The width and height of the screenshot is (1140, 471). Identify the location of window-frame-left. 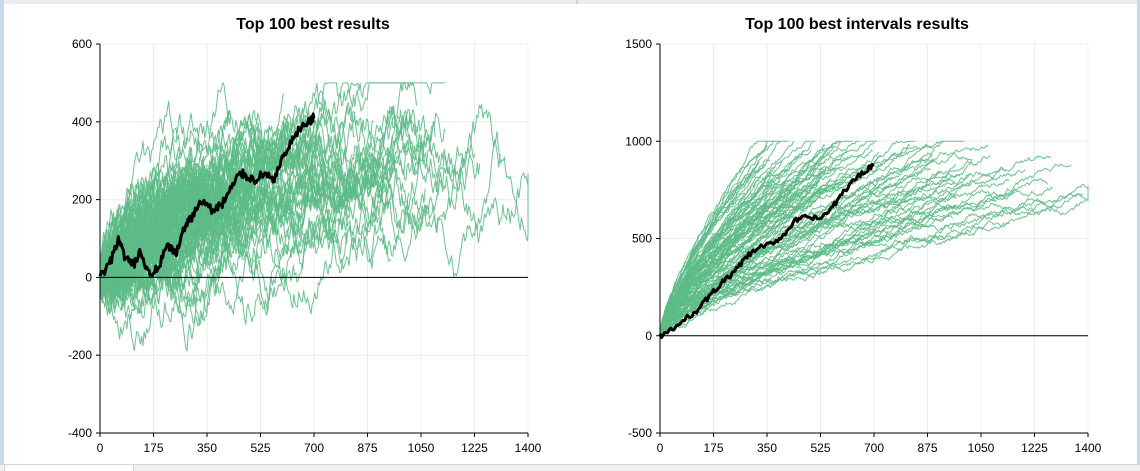
(2, 235).